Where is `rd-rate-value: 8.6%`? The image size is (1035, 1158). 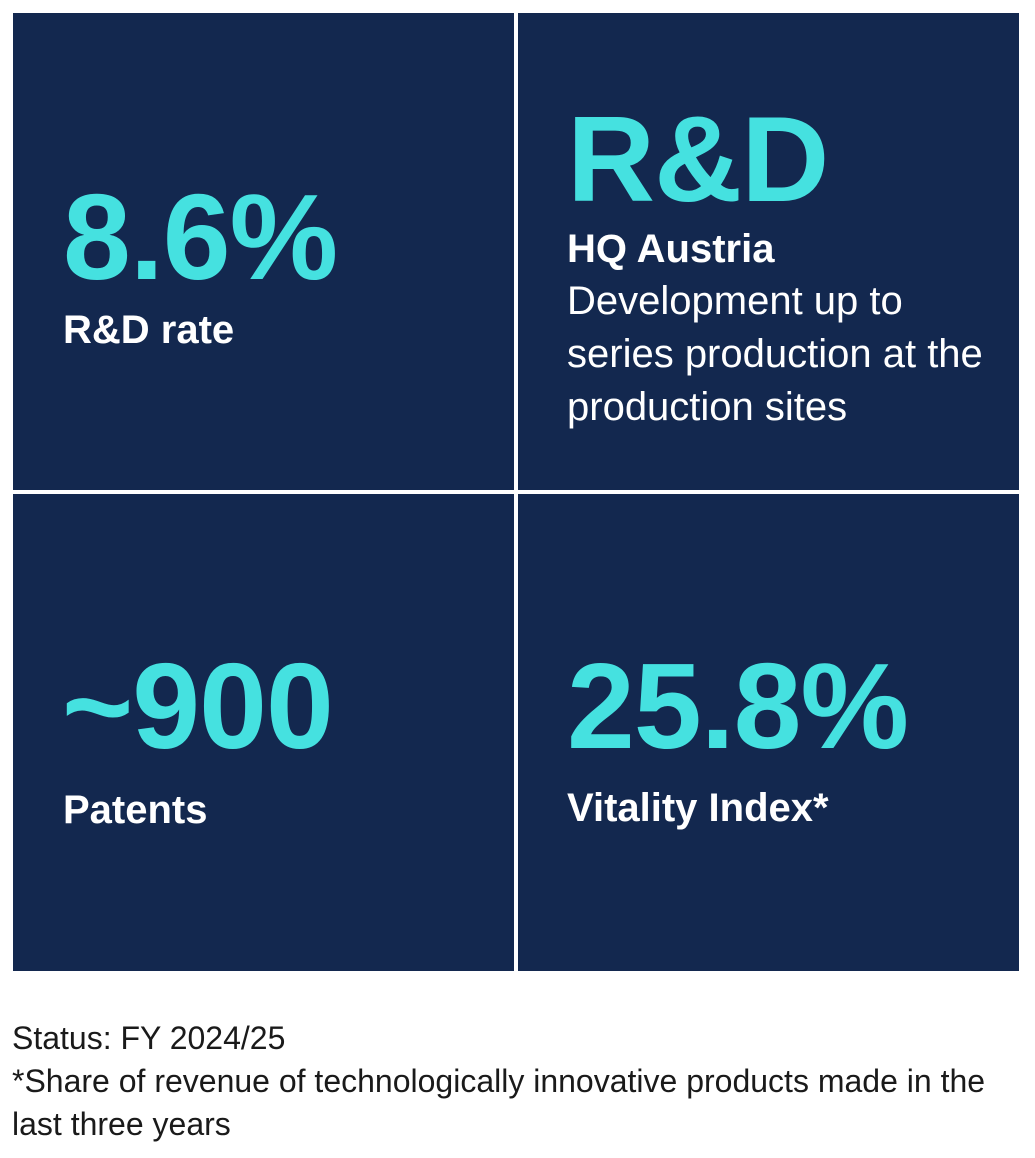 rd-rate-value: 8.6% is located at coordinates (200, 237).